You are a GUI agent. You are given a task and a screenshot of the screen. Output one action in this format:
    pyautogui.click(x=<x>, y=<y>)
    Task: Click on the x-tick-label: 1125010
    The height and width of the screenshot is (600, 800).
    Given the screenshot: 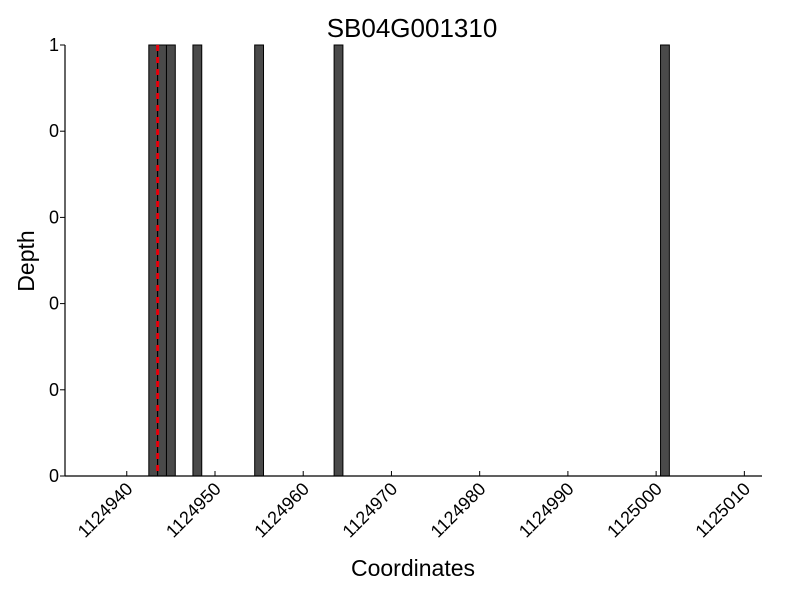 What is the action you would take?
    pyautogui.click(x=722, y=510)
    